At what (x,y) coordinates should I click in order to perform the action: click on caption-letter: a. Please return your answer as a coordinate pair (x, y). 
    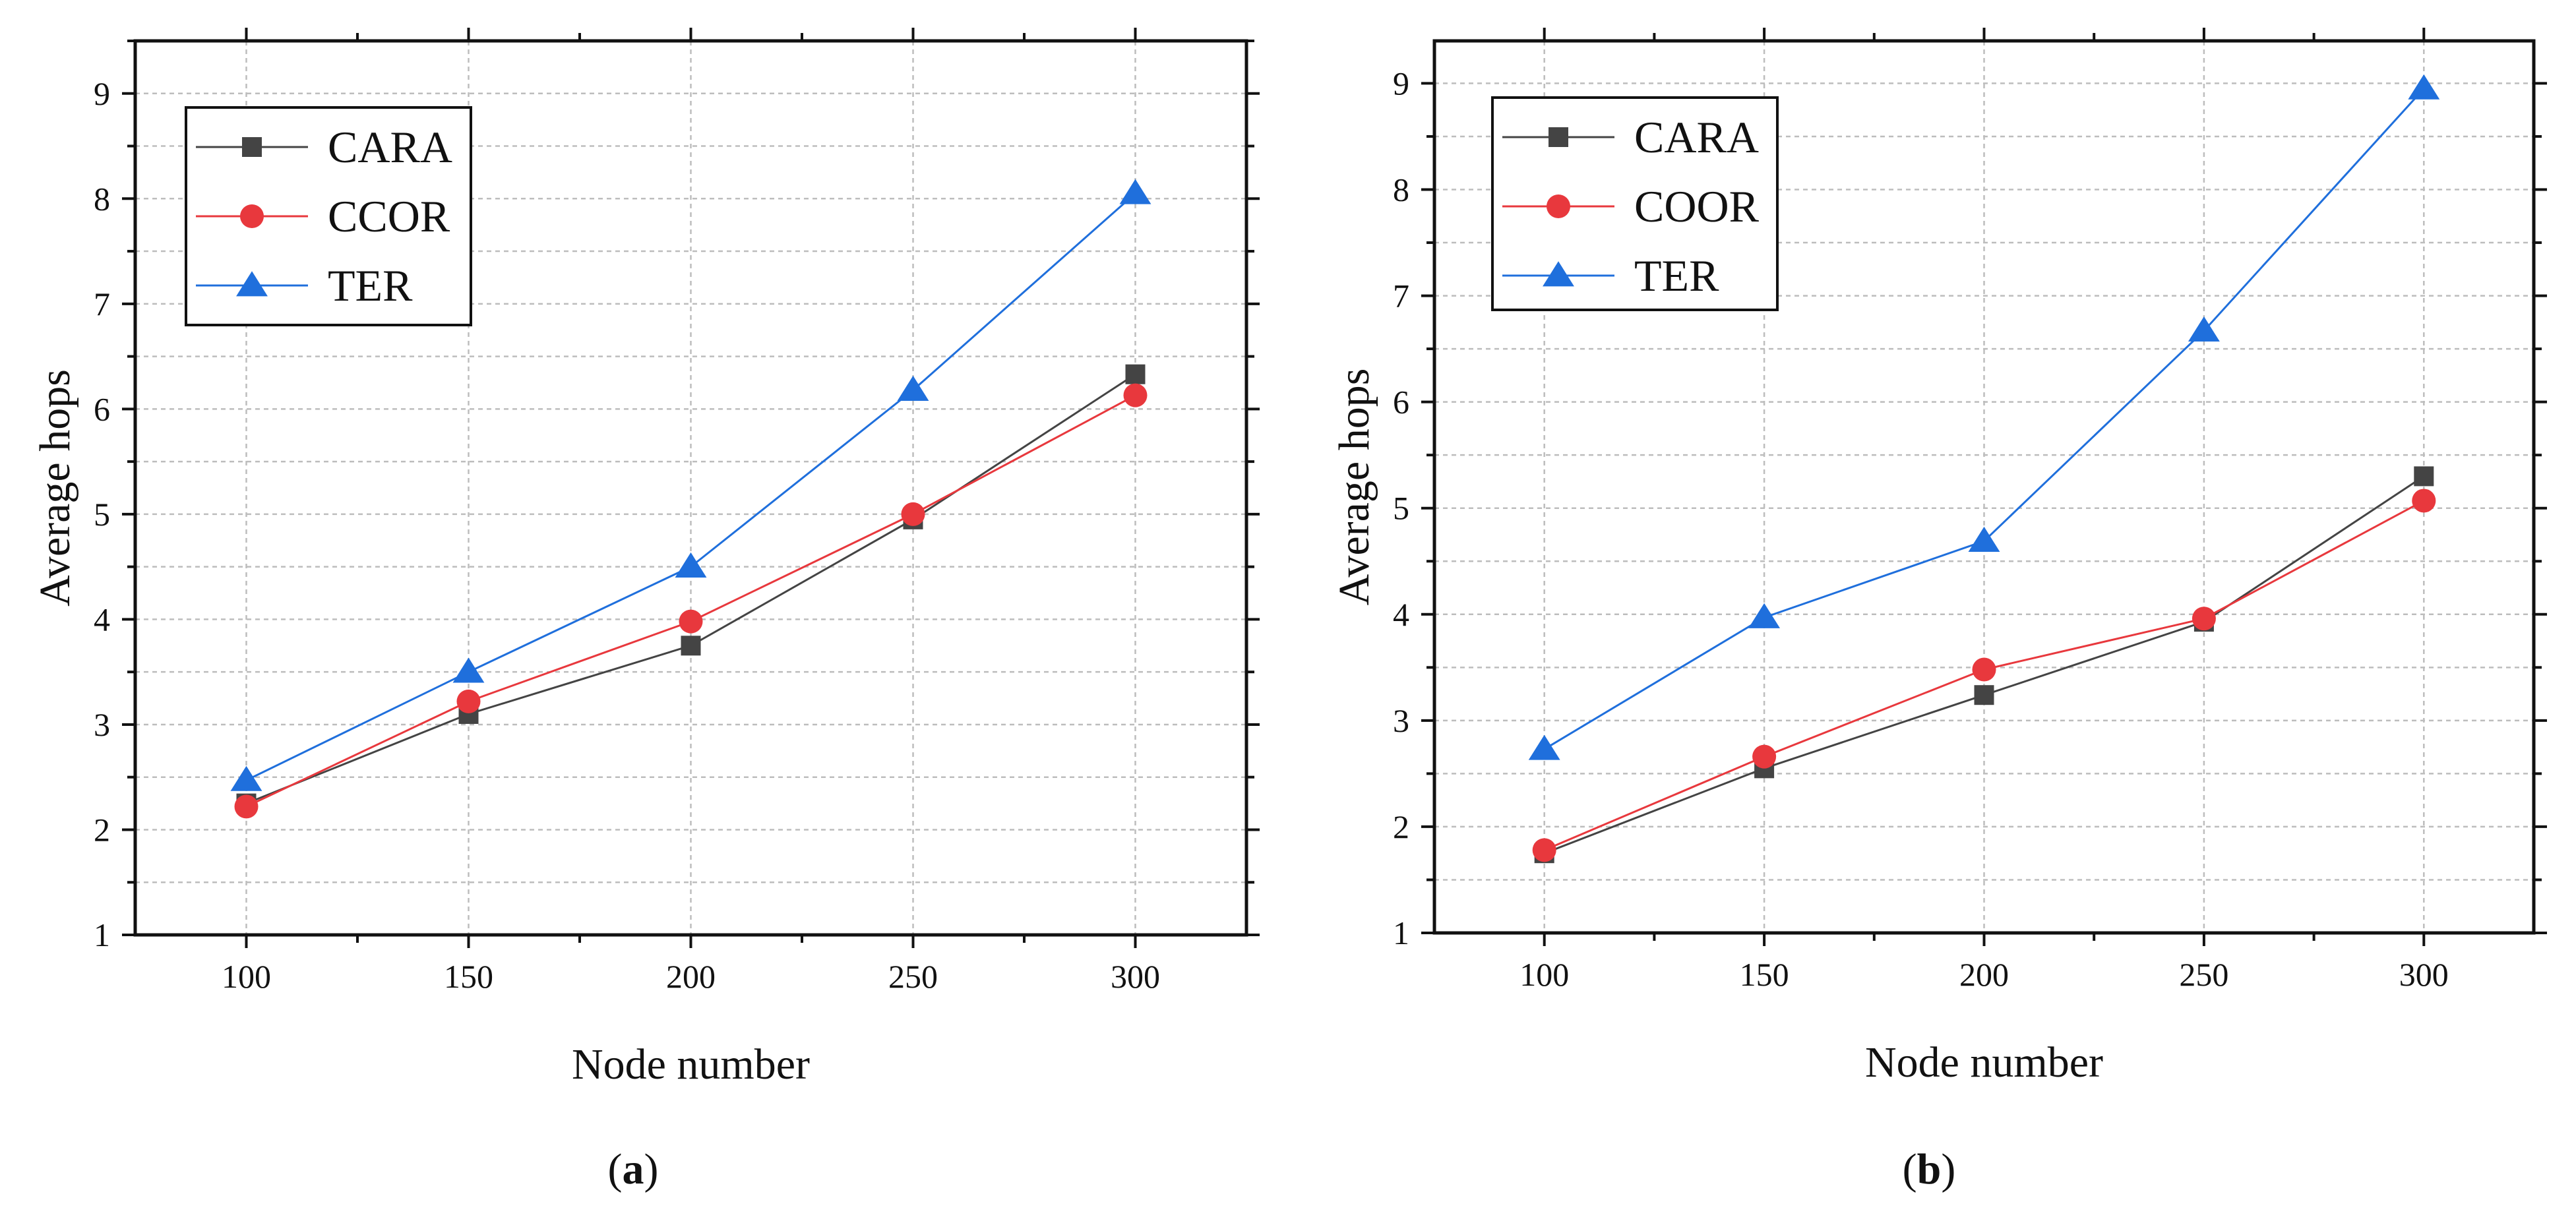
    Looking at the image, I should click on (633, 1169).